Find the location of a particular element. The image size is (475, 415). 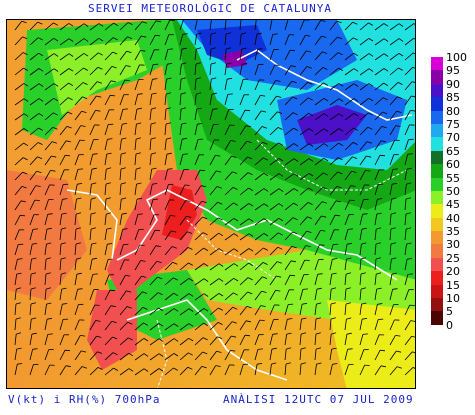

legend-label: 60 is located at coordinates (453, 165).